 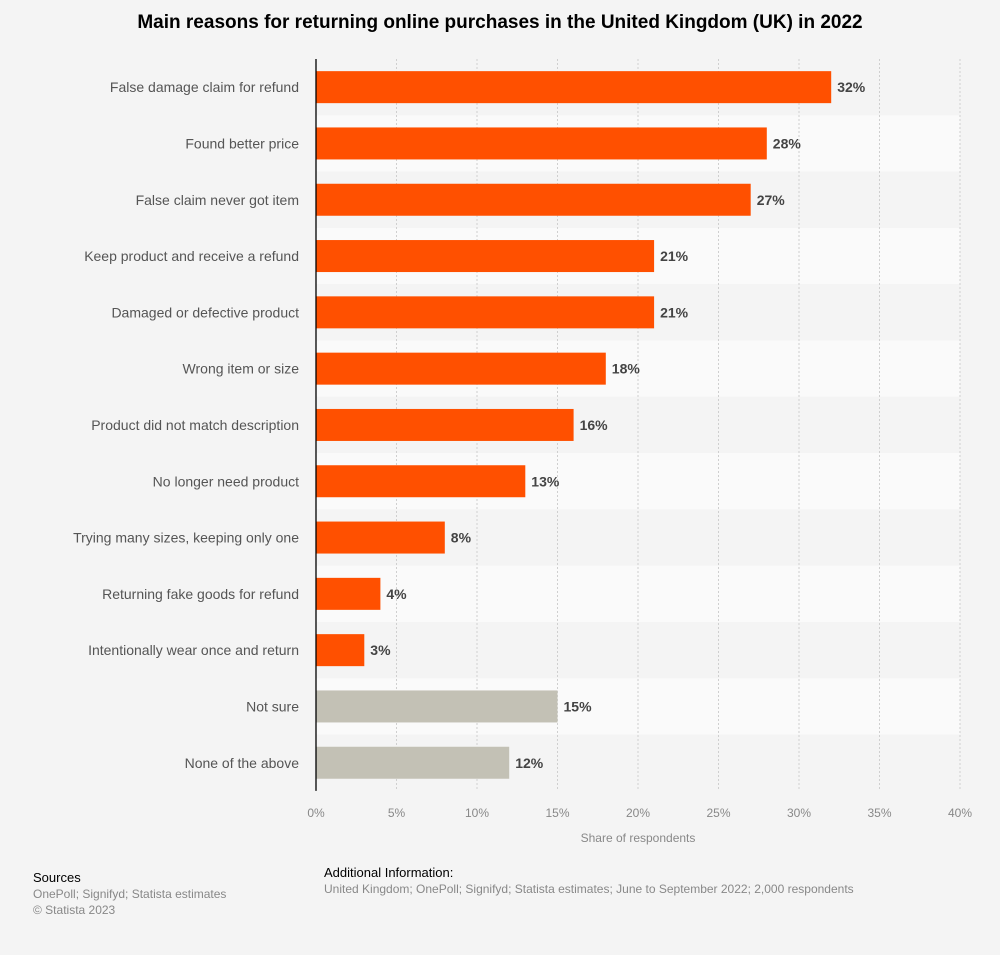 I want to click on x-tick-label: 25%, so click(x=718, y=813).